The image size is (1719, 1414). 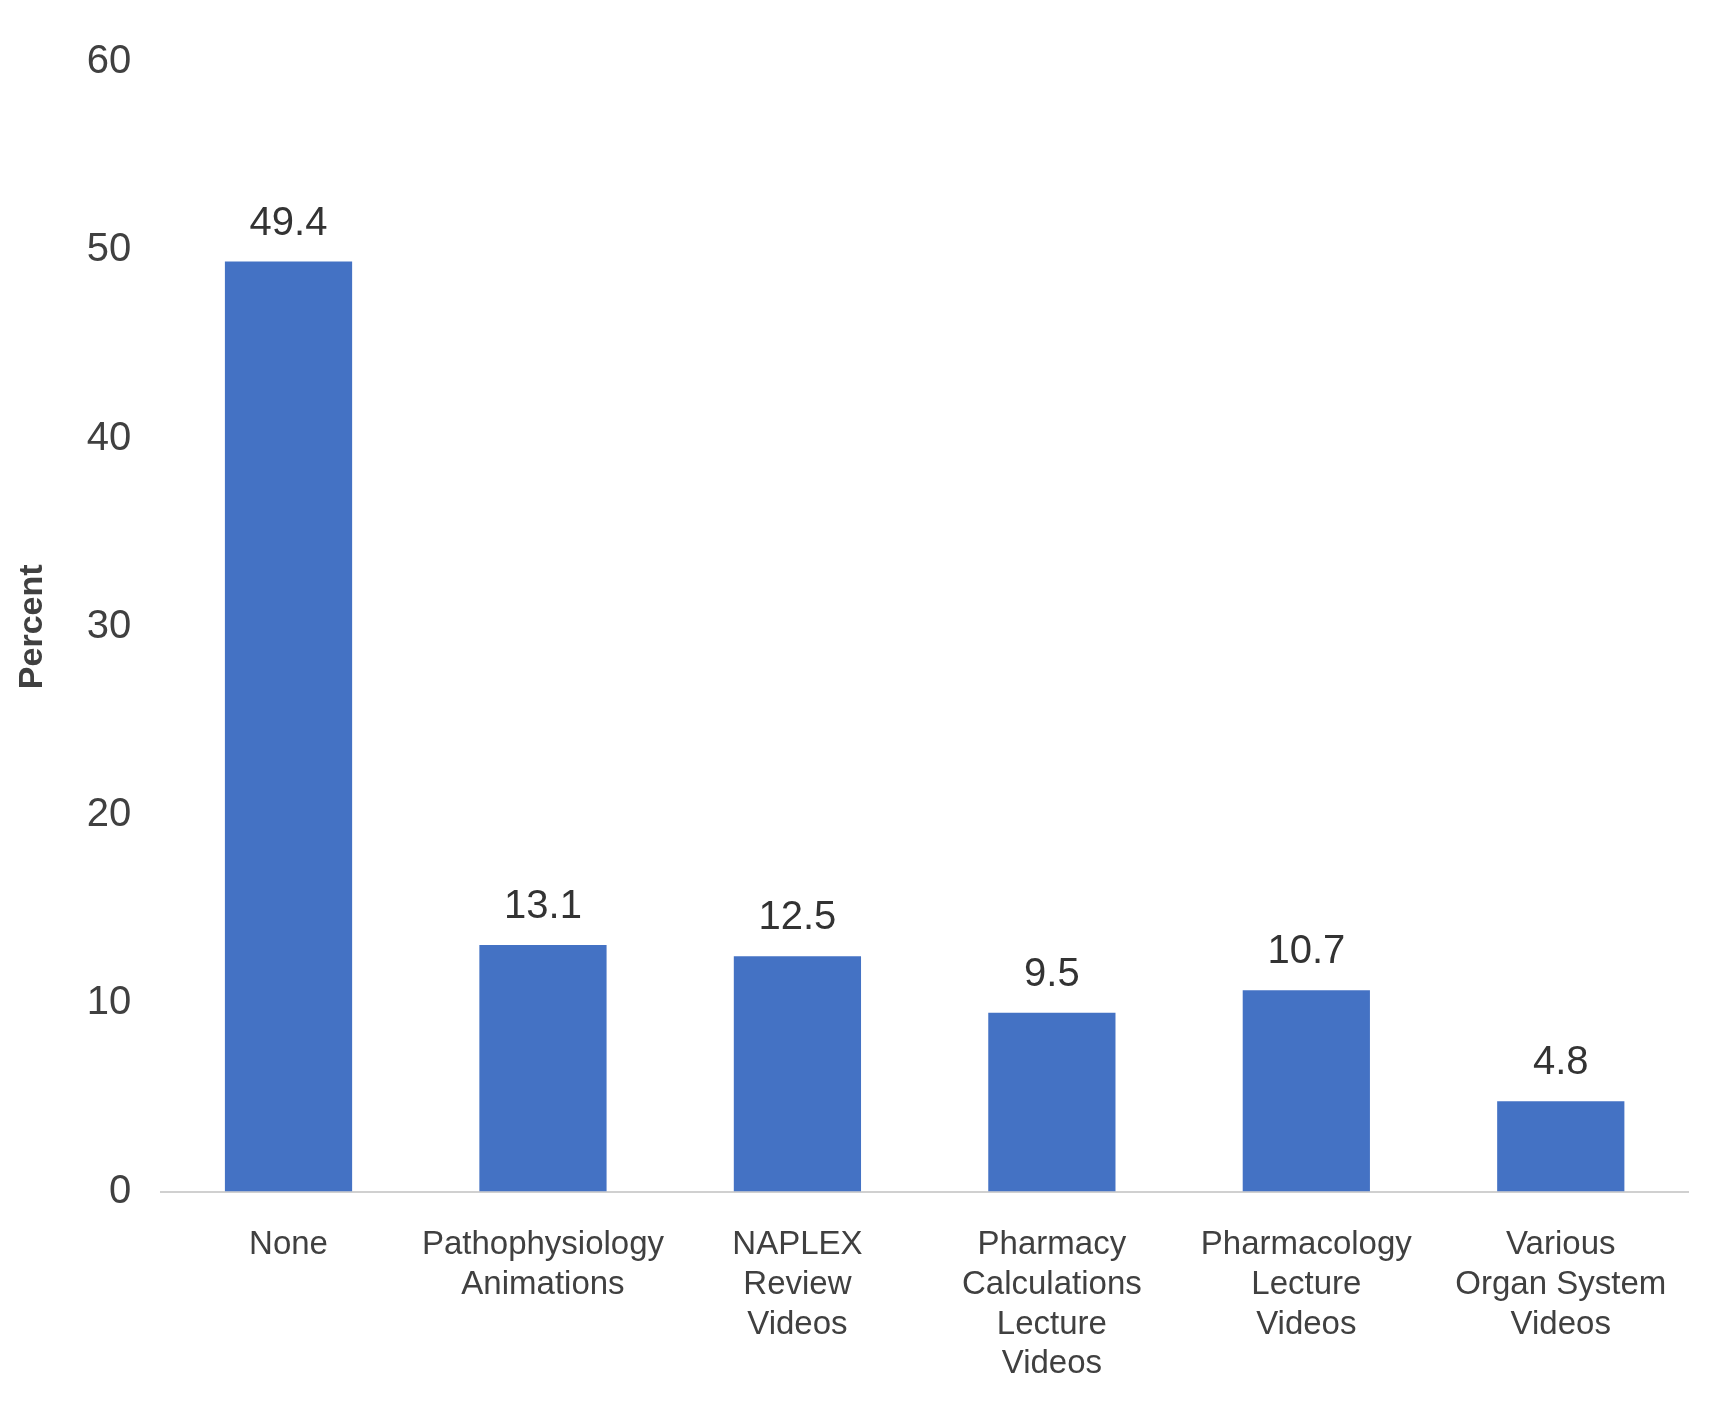 I want to click on y-tick-label: 20, so click(x=109, y=812).